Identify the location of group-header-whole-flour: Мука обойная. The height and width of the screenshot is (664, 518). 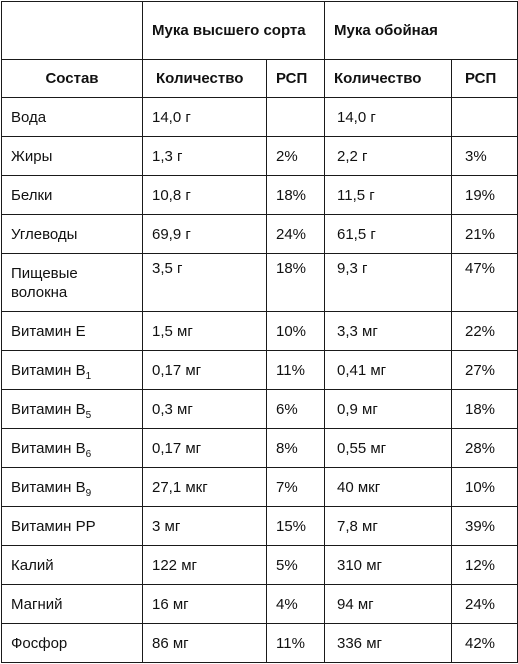
(420, 30).